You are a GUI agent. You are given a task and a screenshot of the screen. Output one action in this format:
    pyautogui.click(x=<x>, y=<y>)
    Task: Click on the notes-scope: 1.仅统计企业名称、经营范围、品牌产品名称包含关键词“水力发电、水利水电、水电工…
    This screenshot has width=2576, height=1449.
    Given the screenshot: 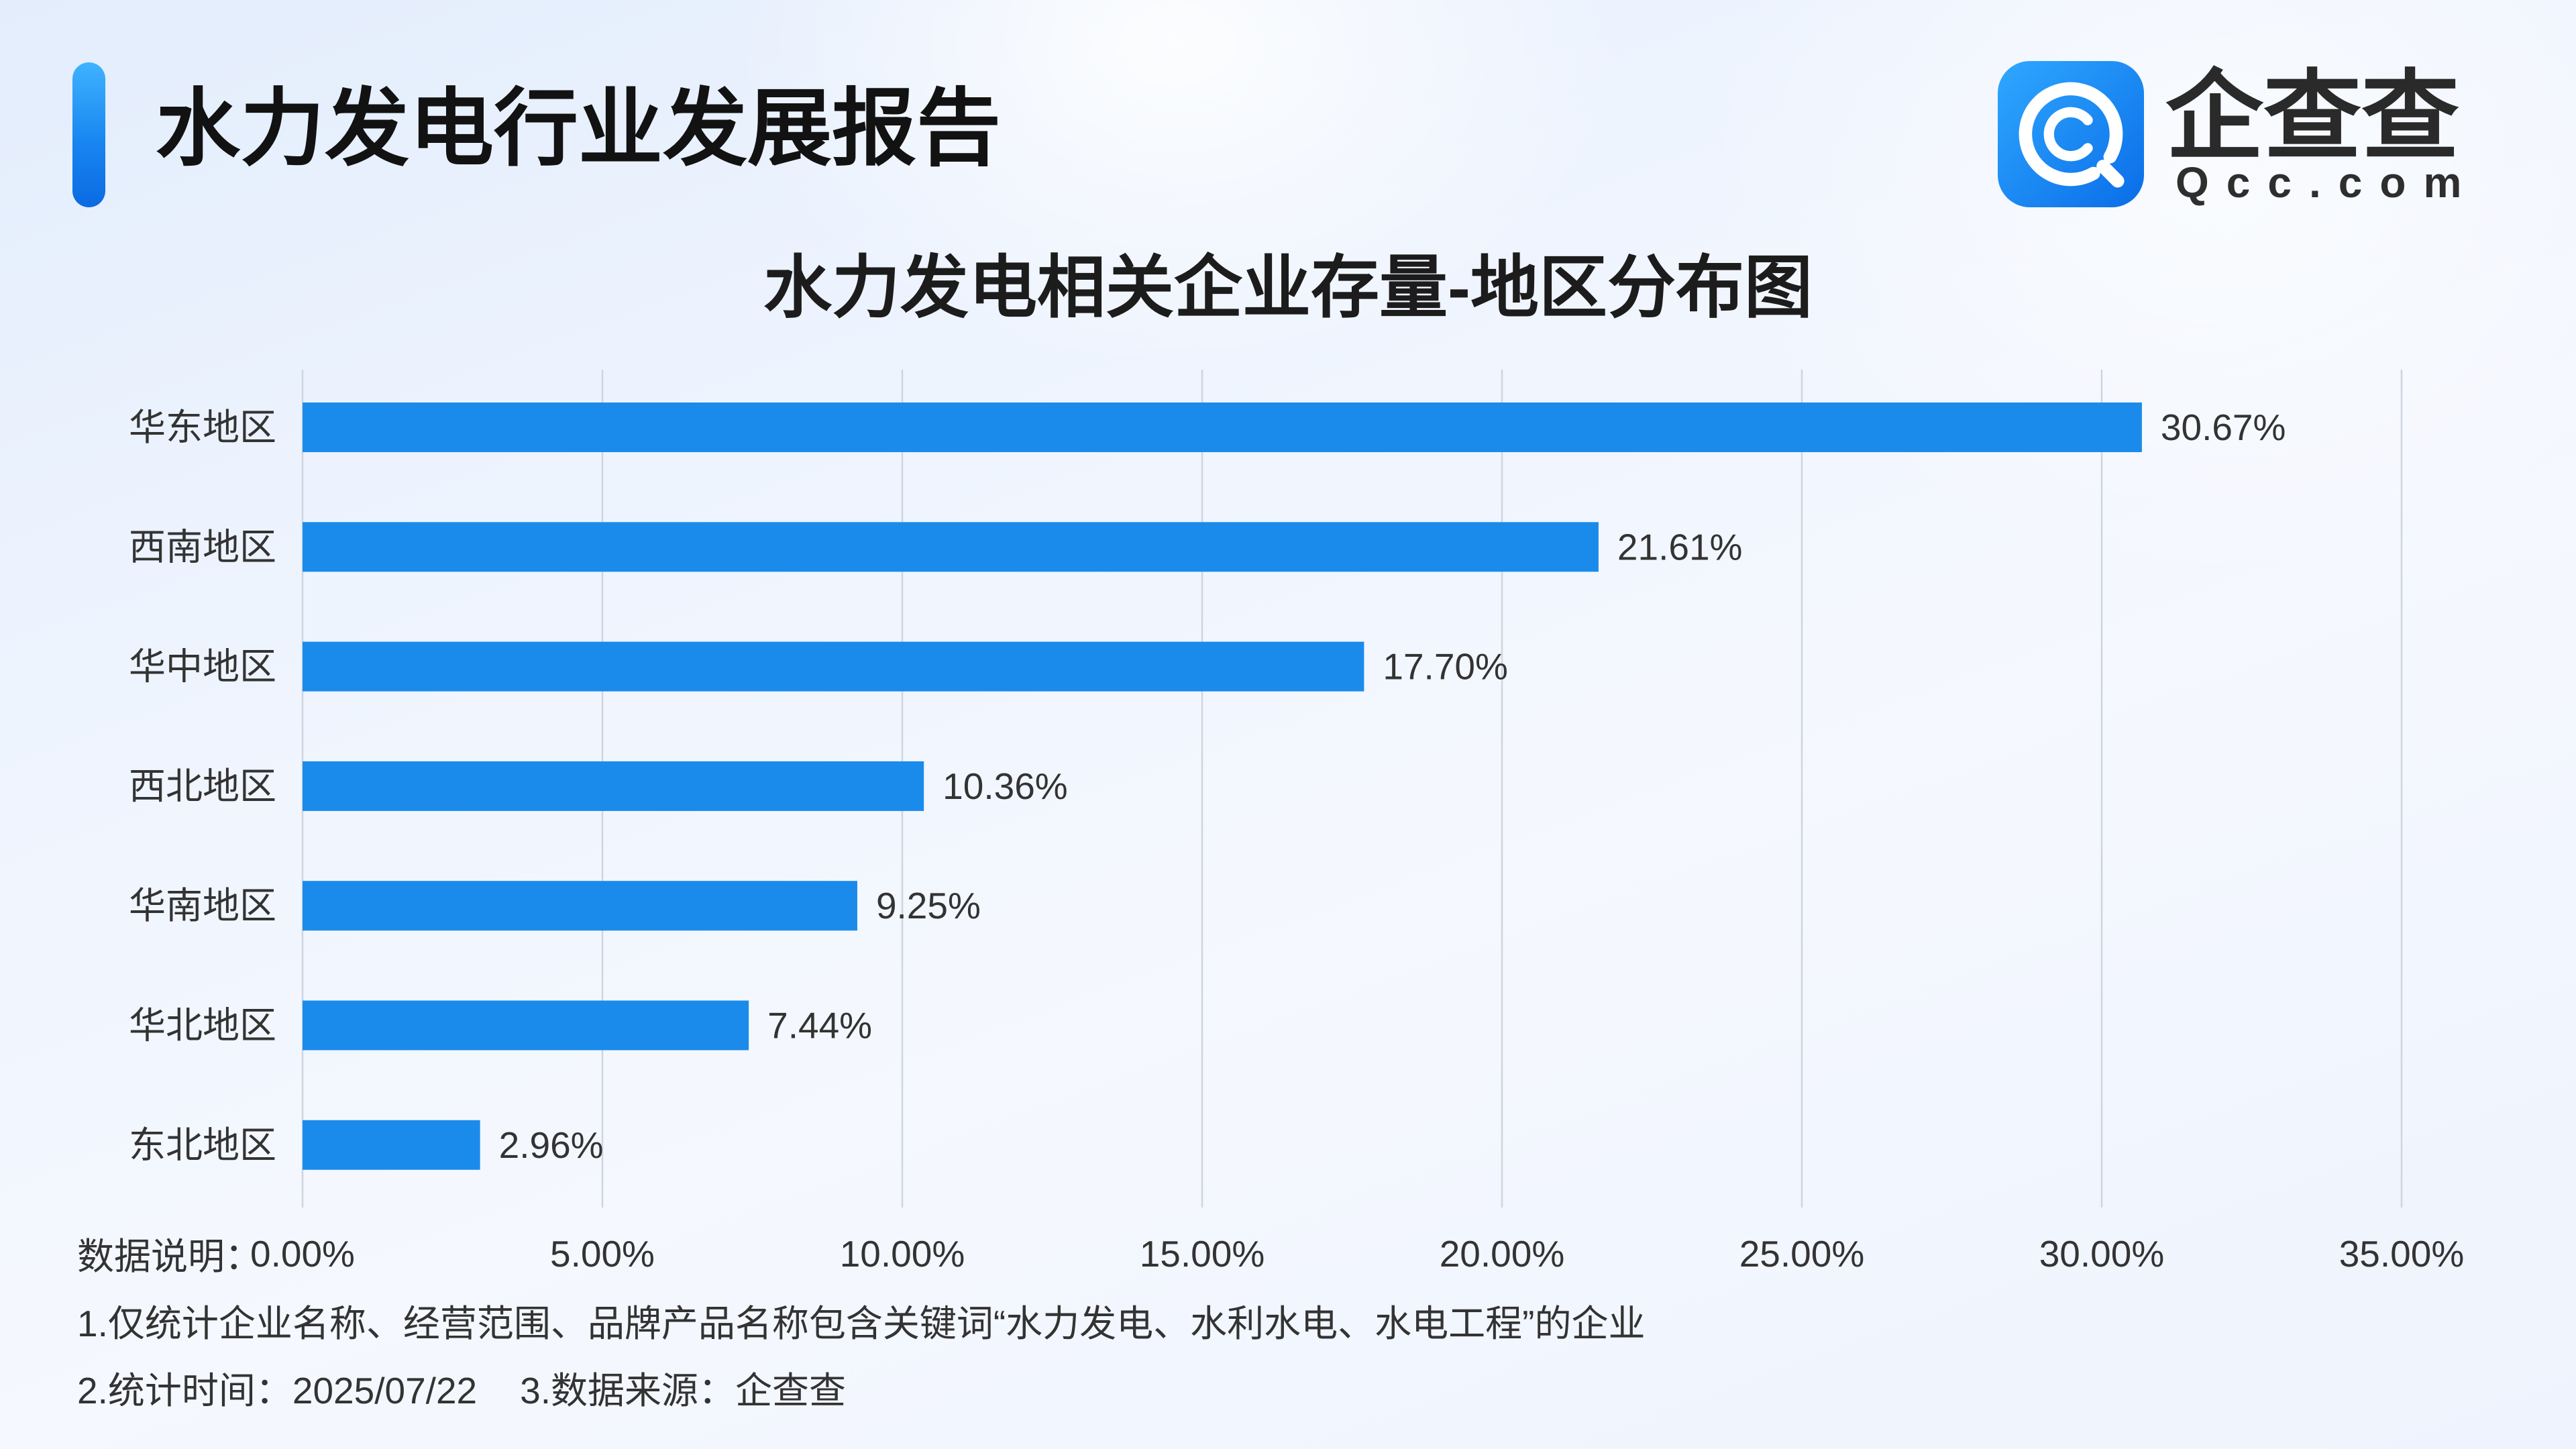 What is the action you would take?
    pyautogui.click(x=861, y=1323)
    